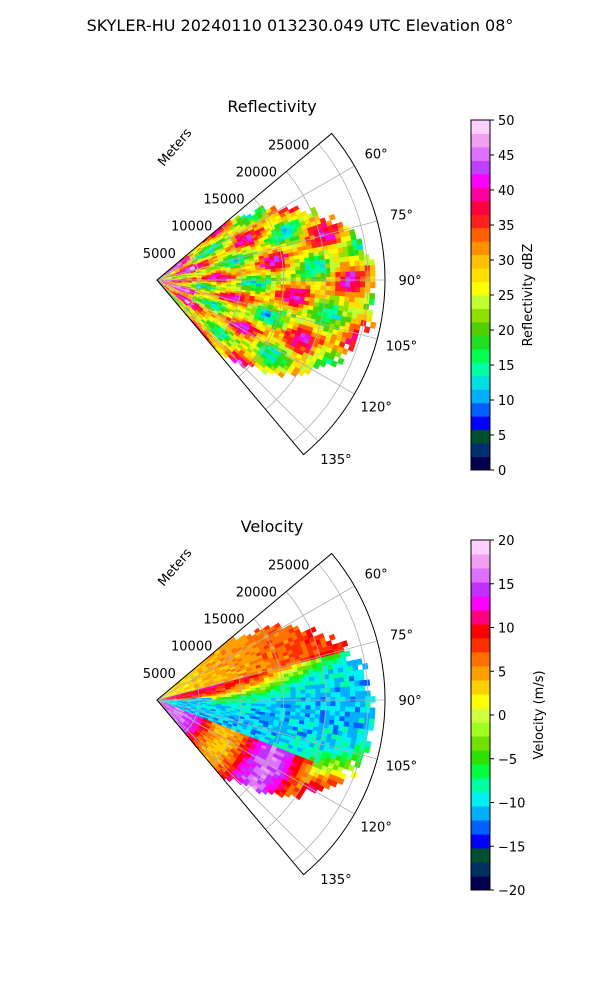 The width and height of the screenshot is (600, 1000). What do you see at coordinates (376, 828) in the screenshot?
I see `azimuth-tick-label: 120°` at bounding box center [376, 828].